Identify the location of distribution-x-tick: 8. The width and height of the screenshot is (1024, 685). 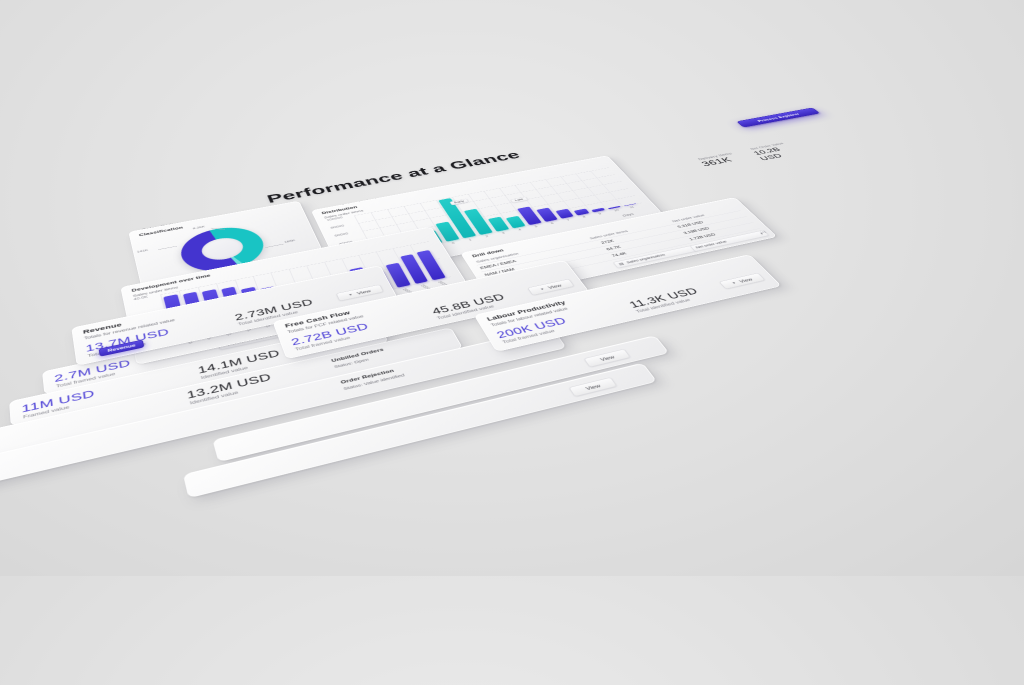
(584, 217).